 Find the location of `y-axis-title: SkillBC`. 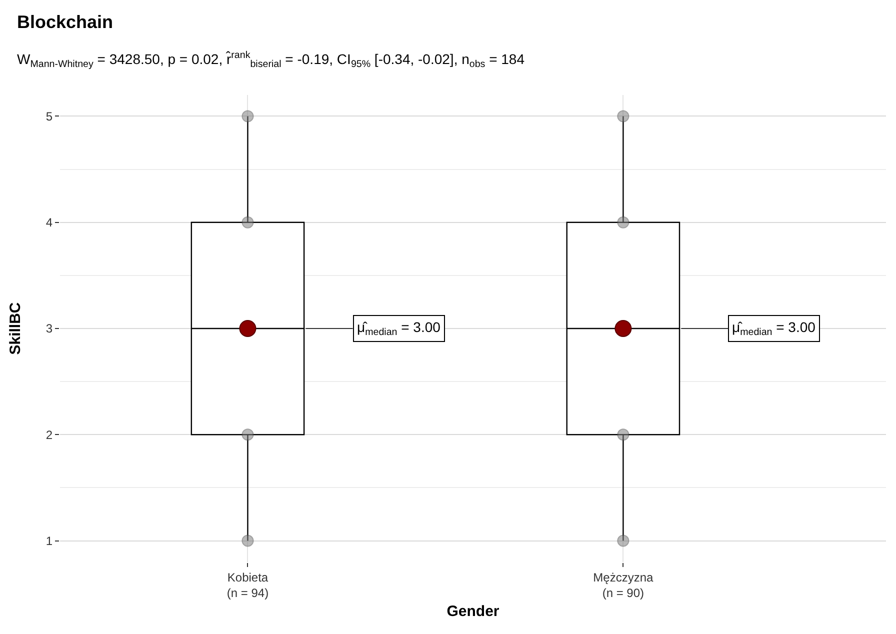

y-axis-title: SkillBC is located at coordinates (15, 328).